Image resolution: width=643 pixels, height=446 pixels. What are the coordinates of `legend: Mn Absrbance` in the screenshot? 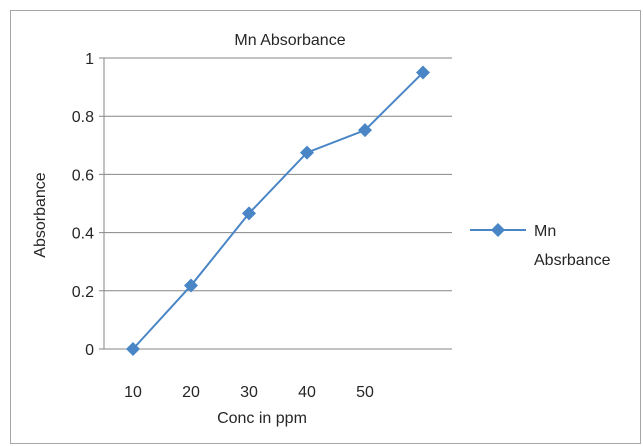 It's located at (540, 246).